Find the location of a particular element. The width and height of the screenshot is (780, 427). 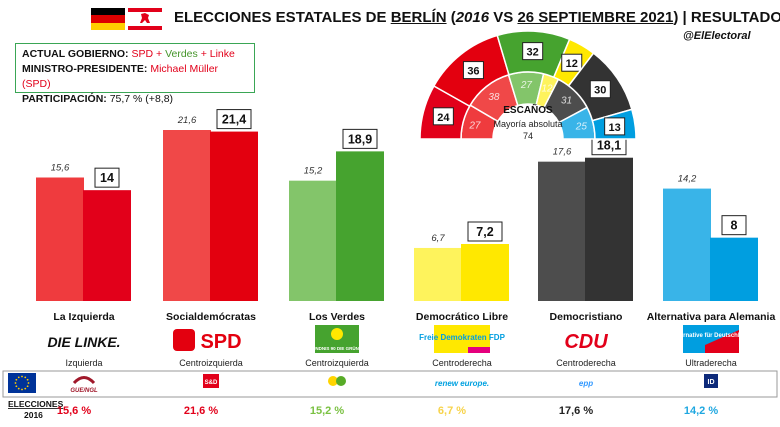

greens-efa-logo-globe is located at coordinates (341, 381).